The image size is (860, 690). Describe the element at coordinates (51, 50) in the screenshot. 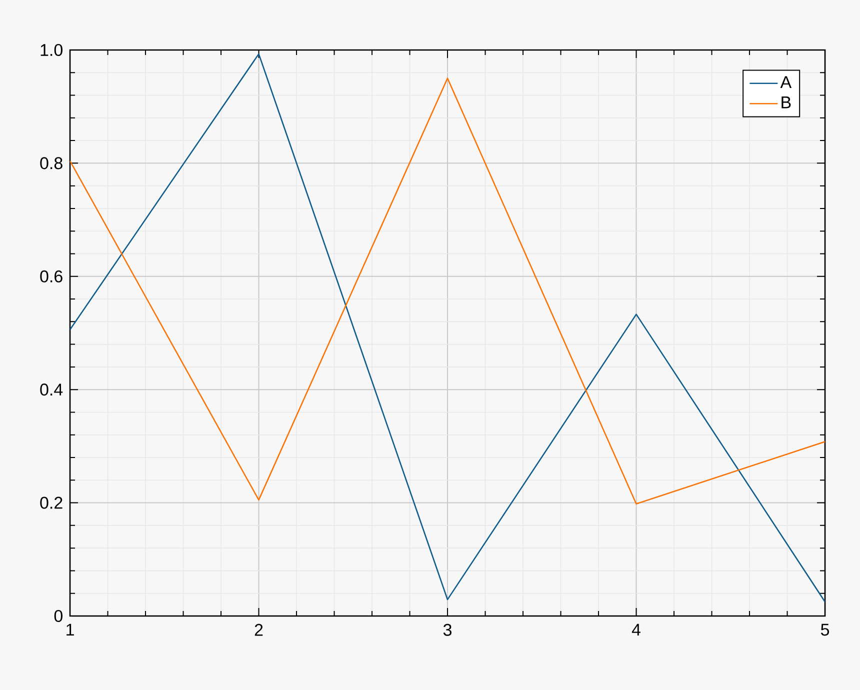

I see `y-tick-label: 1.0` at that location.